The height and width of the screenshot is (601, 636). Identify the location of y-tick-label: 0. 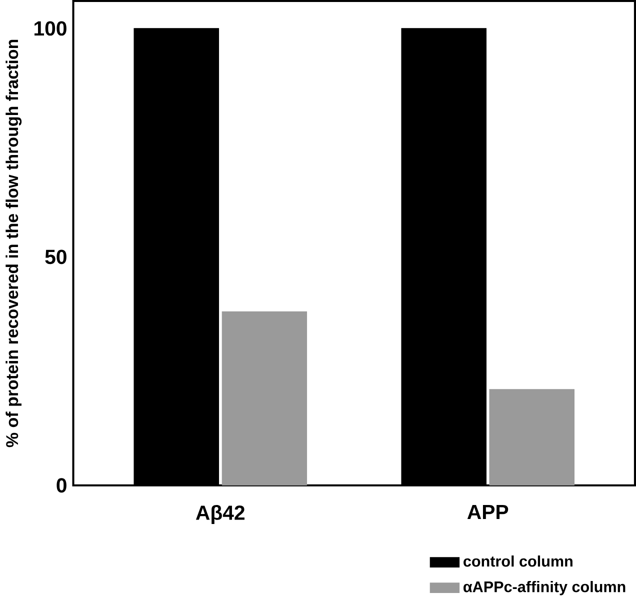
(61, 485).